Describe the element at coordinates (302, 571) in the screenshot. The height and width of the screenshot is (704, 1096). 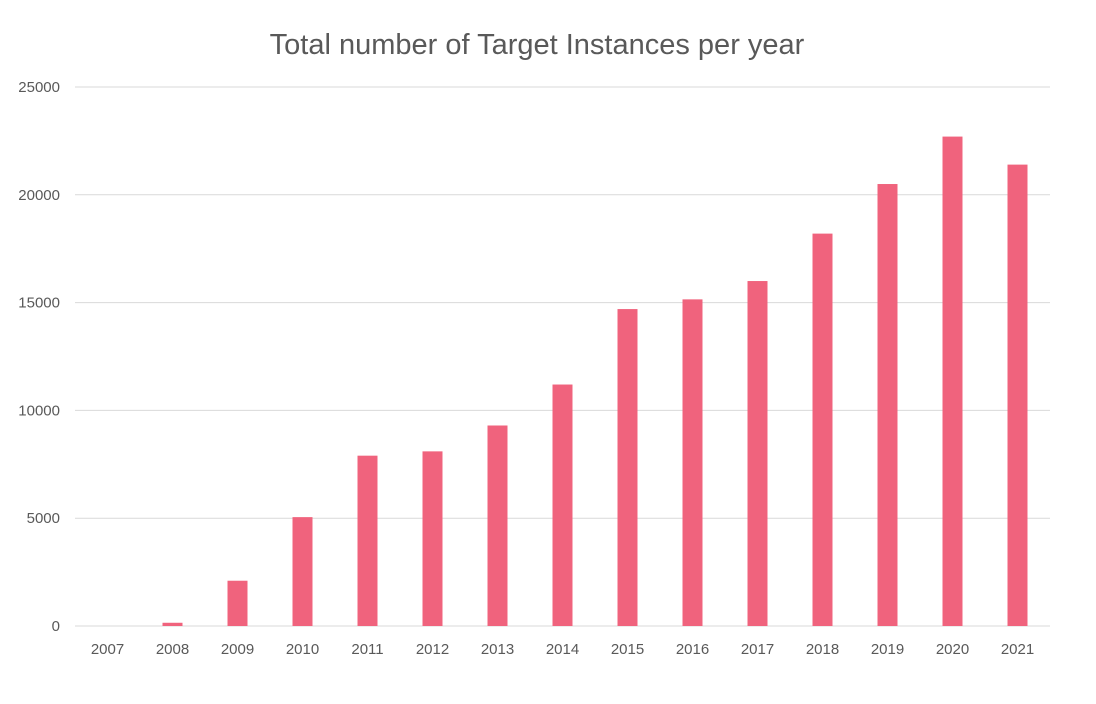
I see `bar-2010` at that location.